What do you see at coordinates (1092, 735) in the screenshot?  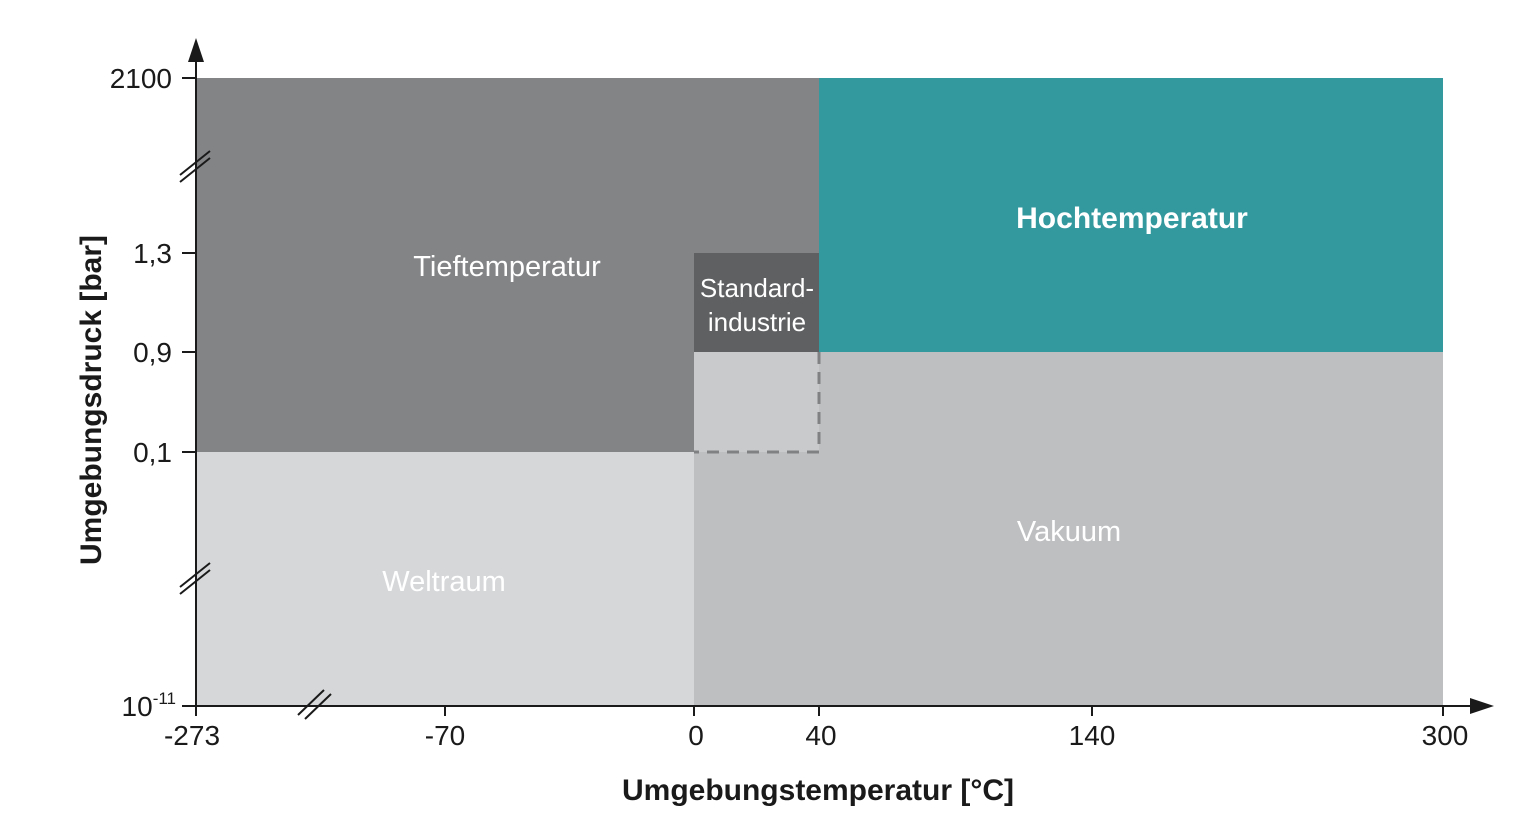 I see `x-tick-label-140: 140` at bounding box center [1092, 735].